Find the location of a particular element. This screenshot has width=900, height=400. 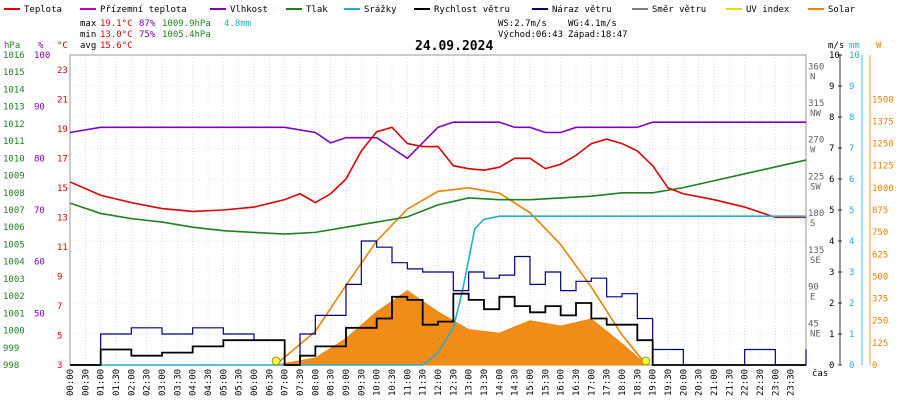

sunset: Západ:18:47 is located at coordinates (598, 35).